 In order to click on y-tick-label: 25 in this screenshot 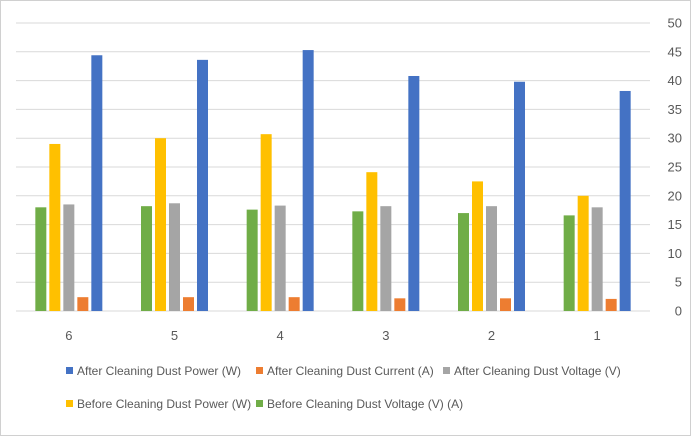, I will do `click(675, 167)`.